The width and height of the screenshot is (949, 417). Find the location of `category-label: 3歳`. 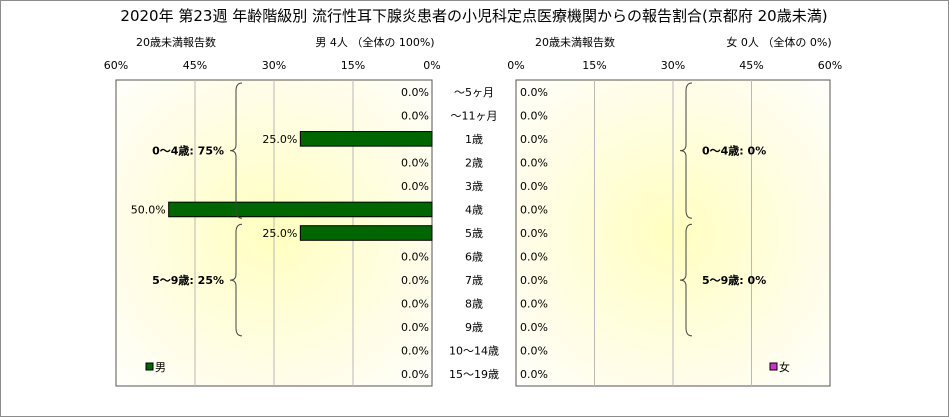

category-label: 3歳 is located at coordinates (474, 186).